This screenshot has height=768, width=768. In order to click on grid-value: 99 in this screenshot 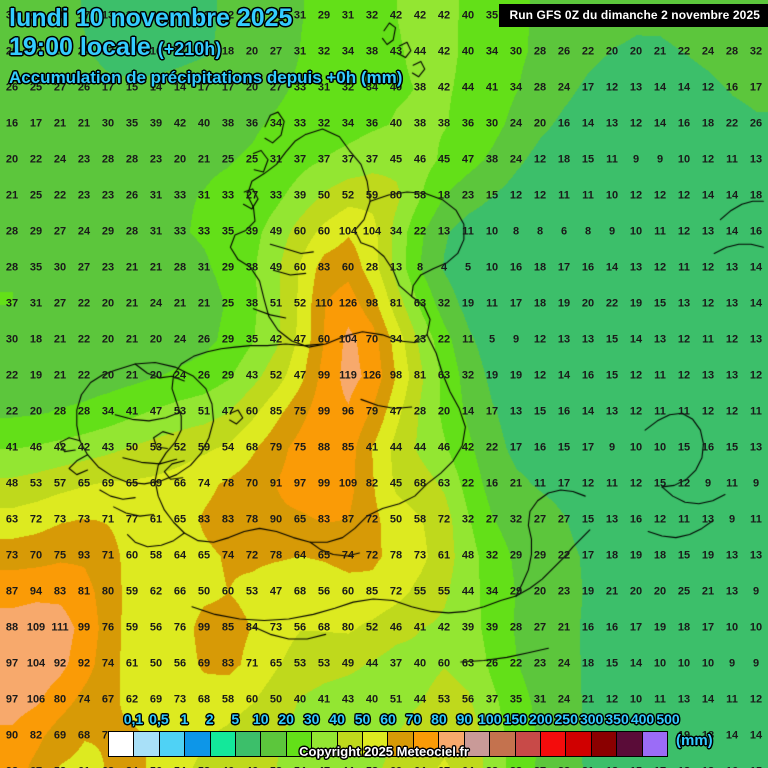, I will do `click(84, 627)`.